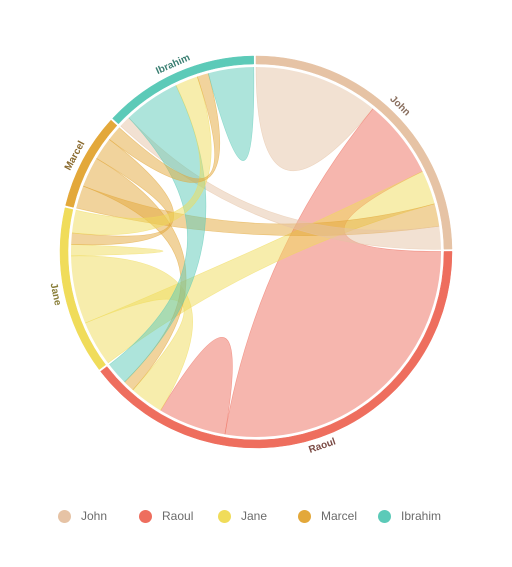 Image resolution: width=512 pixels, height=567 pixels. What do you see at coordinates (145, 516) in the screenshot?
I see `legend-swatch-raoul` at bounding box center [145, 516].